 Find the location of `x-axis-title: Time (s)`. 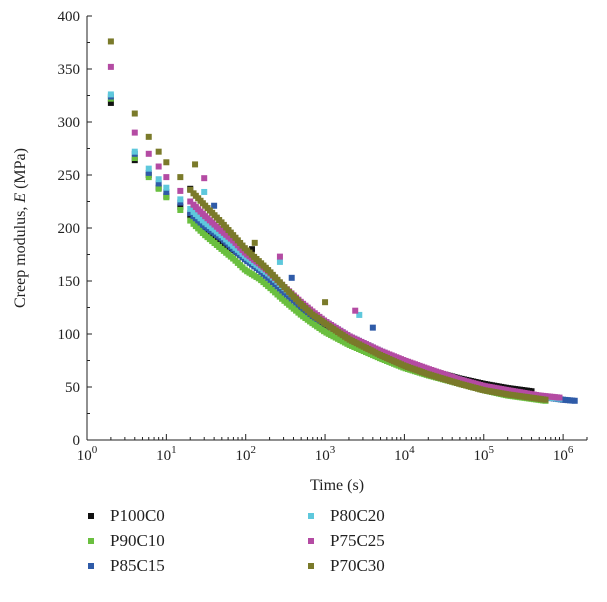

x-axis-title: Time (s) is located at coordinates (337, 485).